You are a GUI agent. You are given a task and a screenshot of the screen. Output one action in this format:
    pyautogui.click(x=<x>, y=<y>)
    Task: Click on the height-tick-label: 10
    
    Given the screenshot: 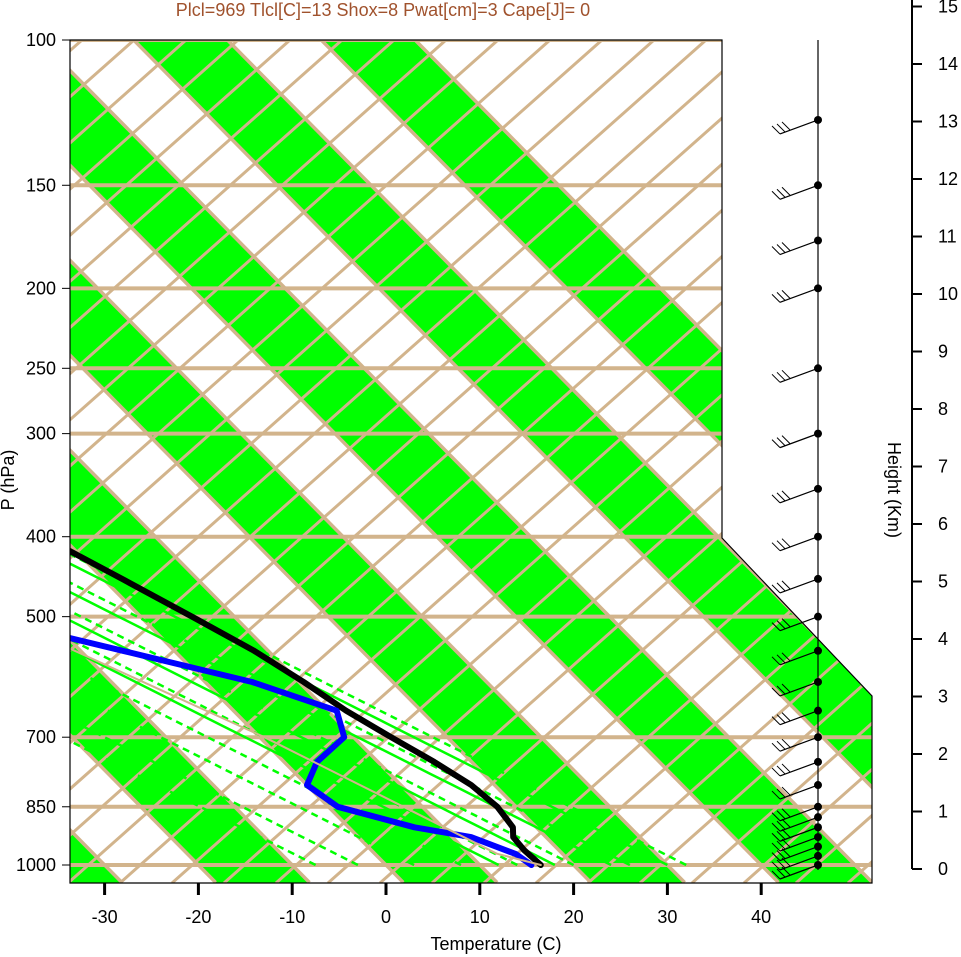 What is the action you would take?
    pyautogui.click(x=948, y=294)
    